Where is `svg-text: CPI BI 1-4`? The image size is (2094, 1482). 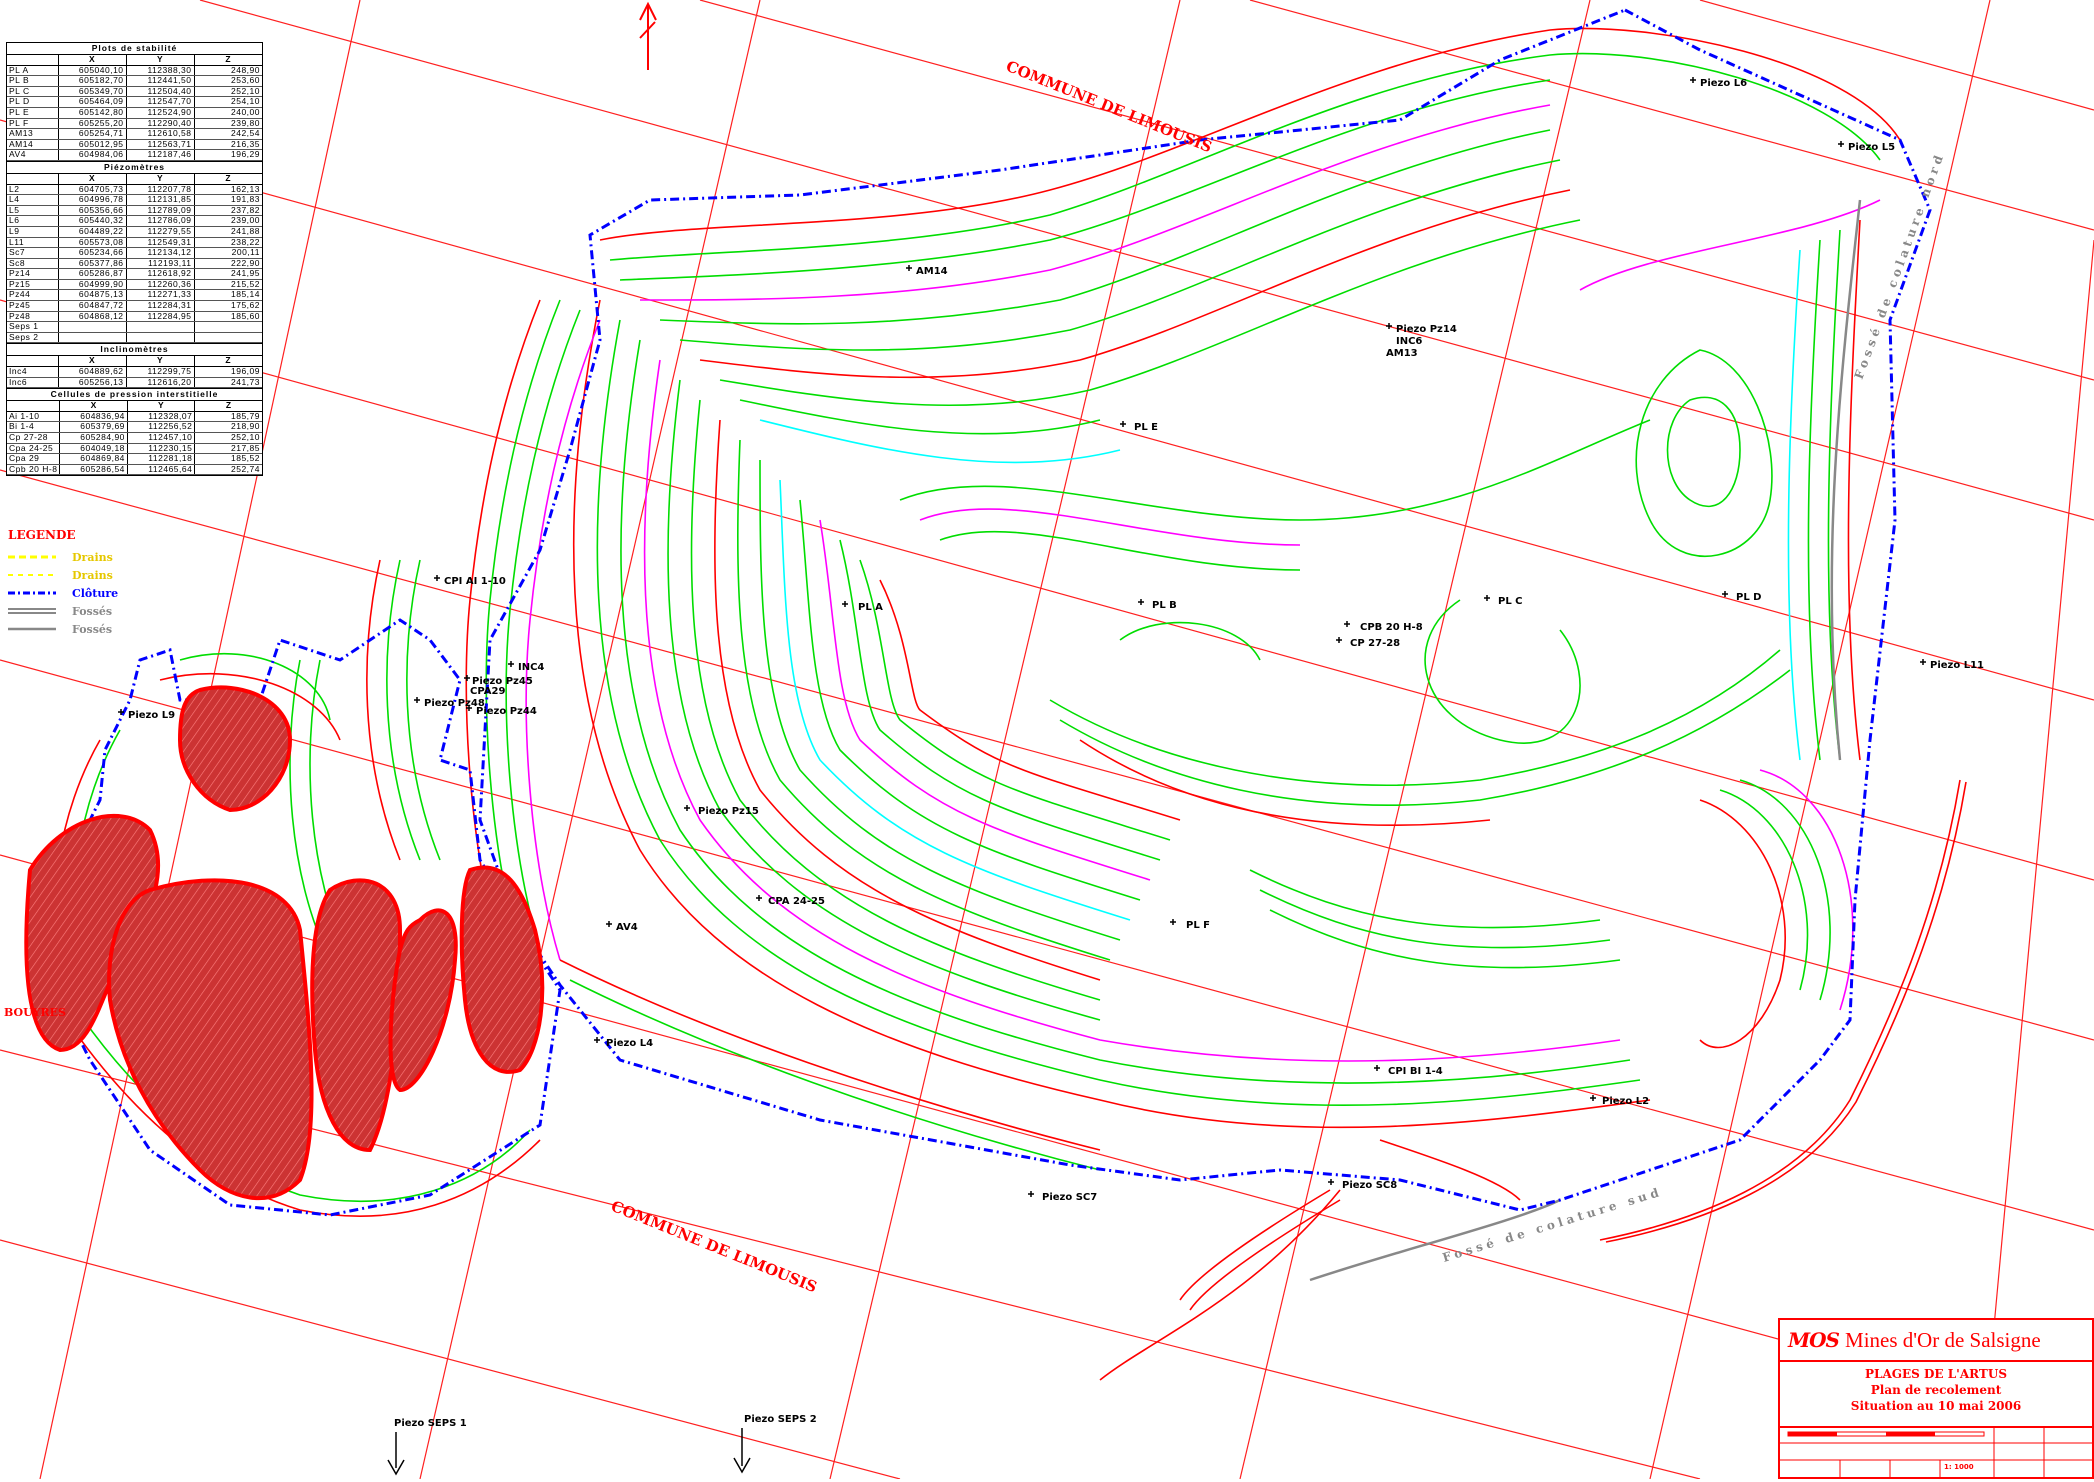 svg-text: CPI BI 1-4 is located at coordinates (1415, 1071).